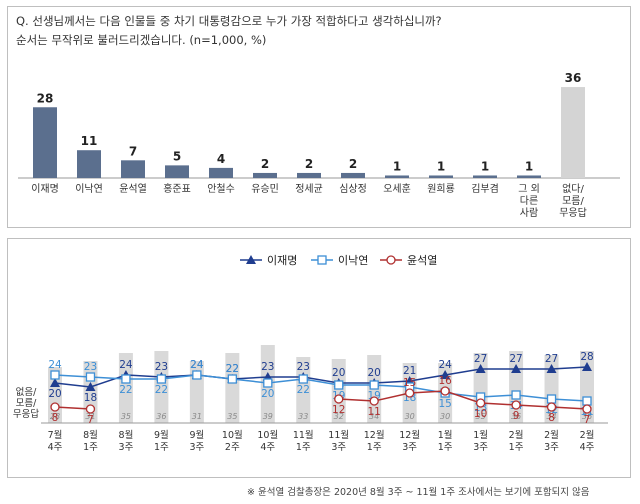 The height and width of the screenshot is (504, 640). Describe the element at coordinates (177, 188) in the screenshot. I see `bar-category-label: 홍준표` at that location.